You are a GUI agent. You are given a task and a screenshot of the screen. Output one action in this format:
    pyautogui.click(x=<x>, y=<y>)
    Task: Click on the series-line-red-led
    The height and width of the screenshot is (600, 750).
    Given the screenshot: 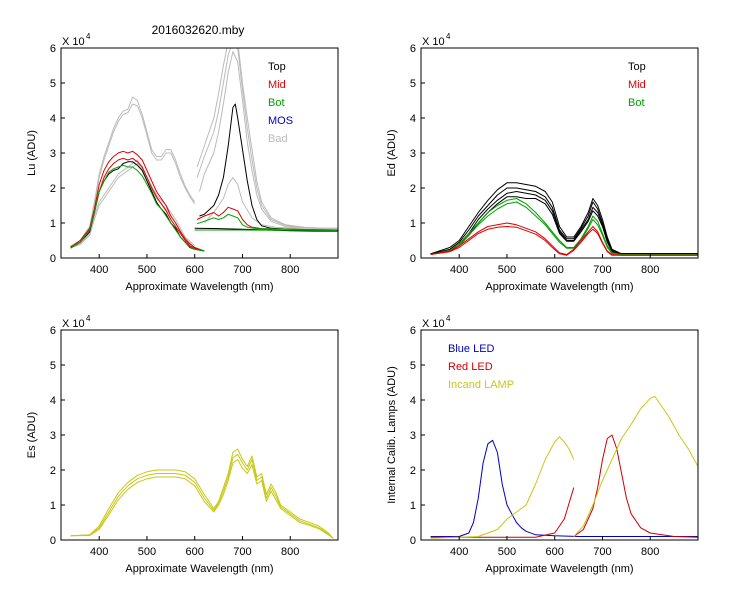 What is the action you would take?
    pyautogui.click(x=502, y=512)
    